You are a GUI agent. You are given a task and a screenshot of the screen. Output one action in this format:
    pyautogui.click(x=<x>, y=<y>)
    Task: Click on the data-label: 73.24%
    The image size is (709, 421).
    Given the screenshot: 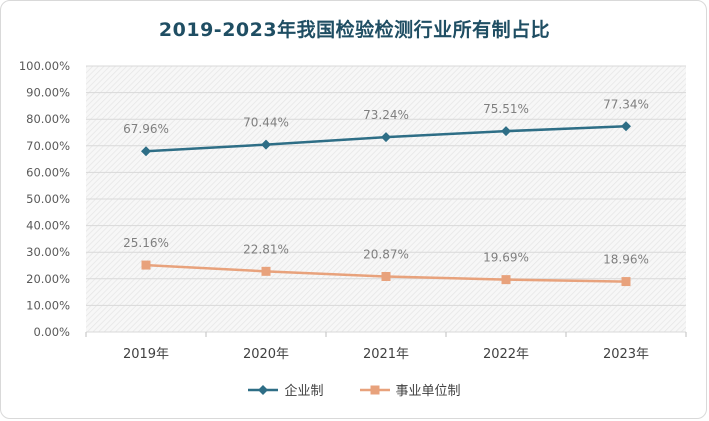 What is the action you would take?
    pyautogui.click(x=386, y=115)
    